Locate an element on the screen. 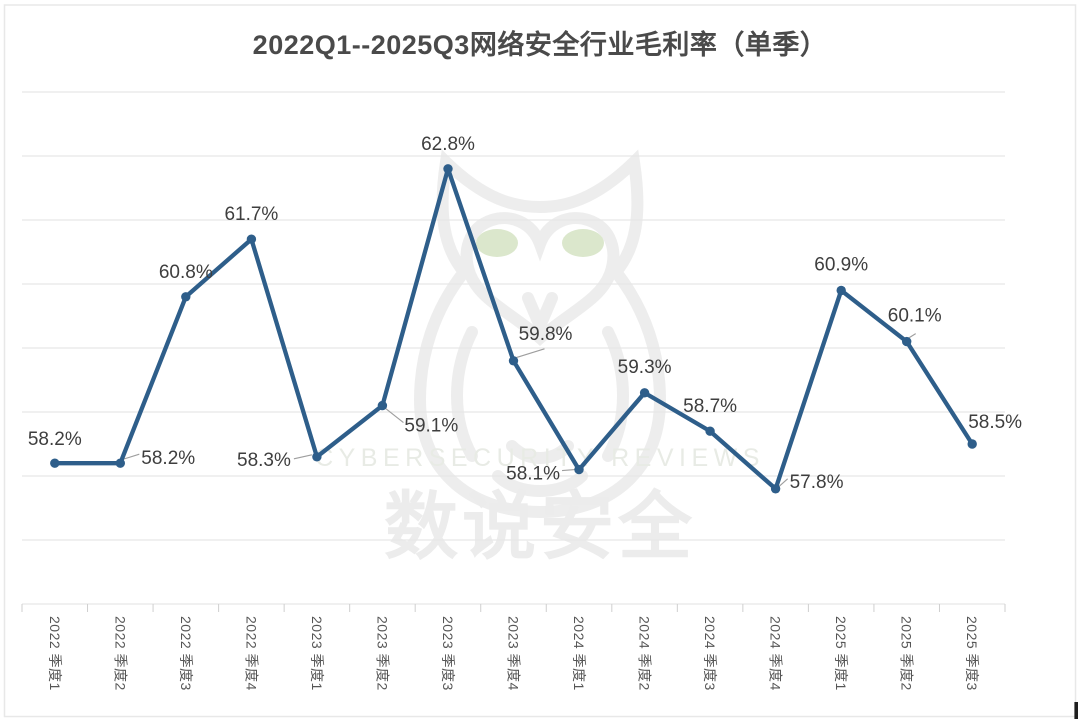 The height and width of the screenshot is (724, 1080). x-axis-label: 2023 季度2 is located at coordinates (382, 653).